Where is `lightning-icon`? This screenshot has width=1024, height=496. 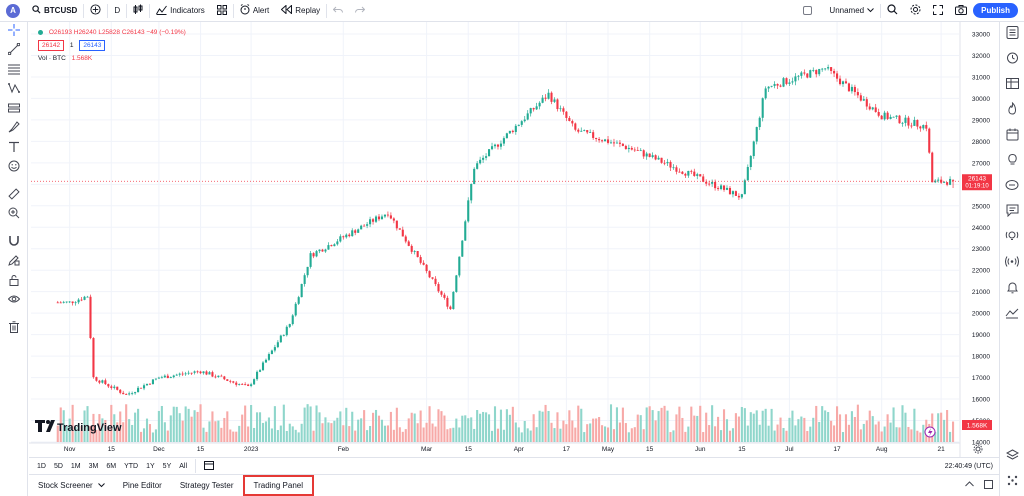 lightning-icon is located at coordinates (930, 432).